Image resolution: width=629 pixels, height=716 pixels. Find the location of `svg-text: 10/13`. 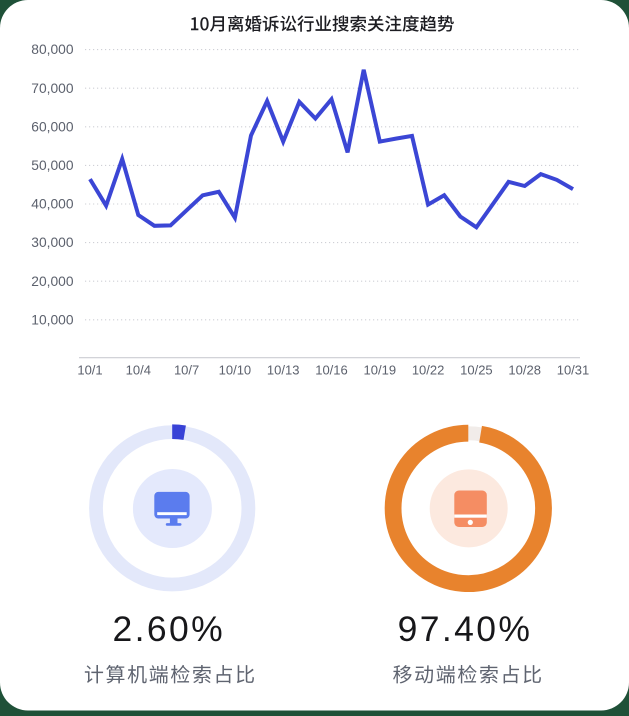

svg-text: 10/13 is located at coordinates (283, 370).